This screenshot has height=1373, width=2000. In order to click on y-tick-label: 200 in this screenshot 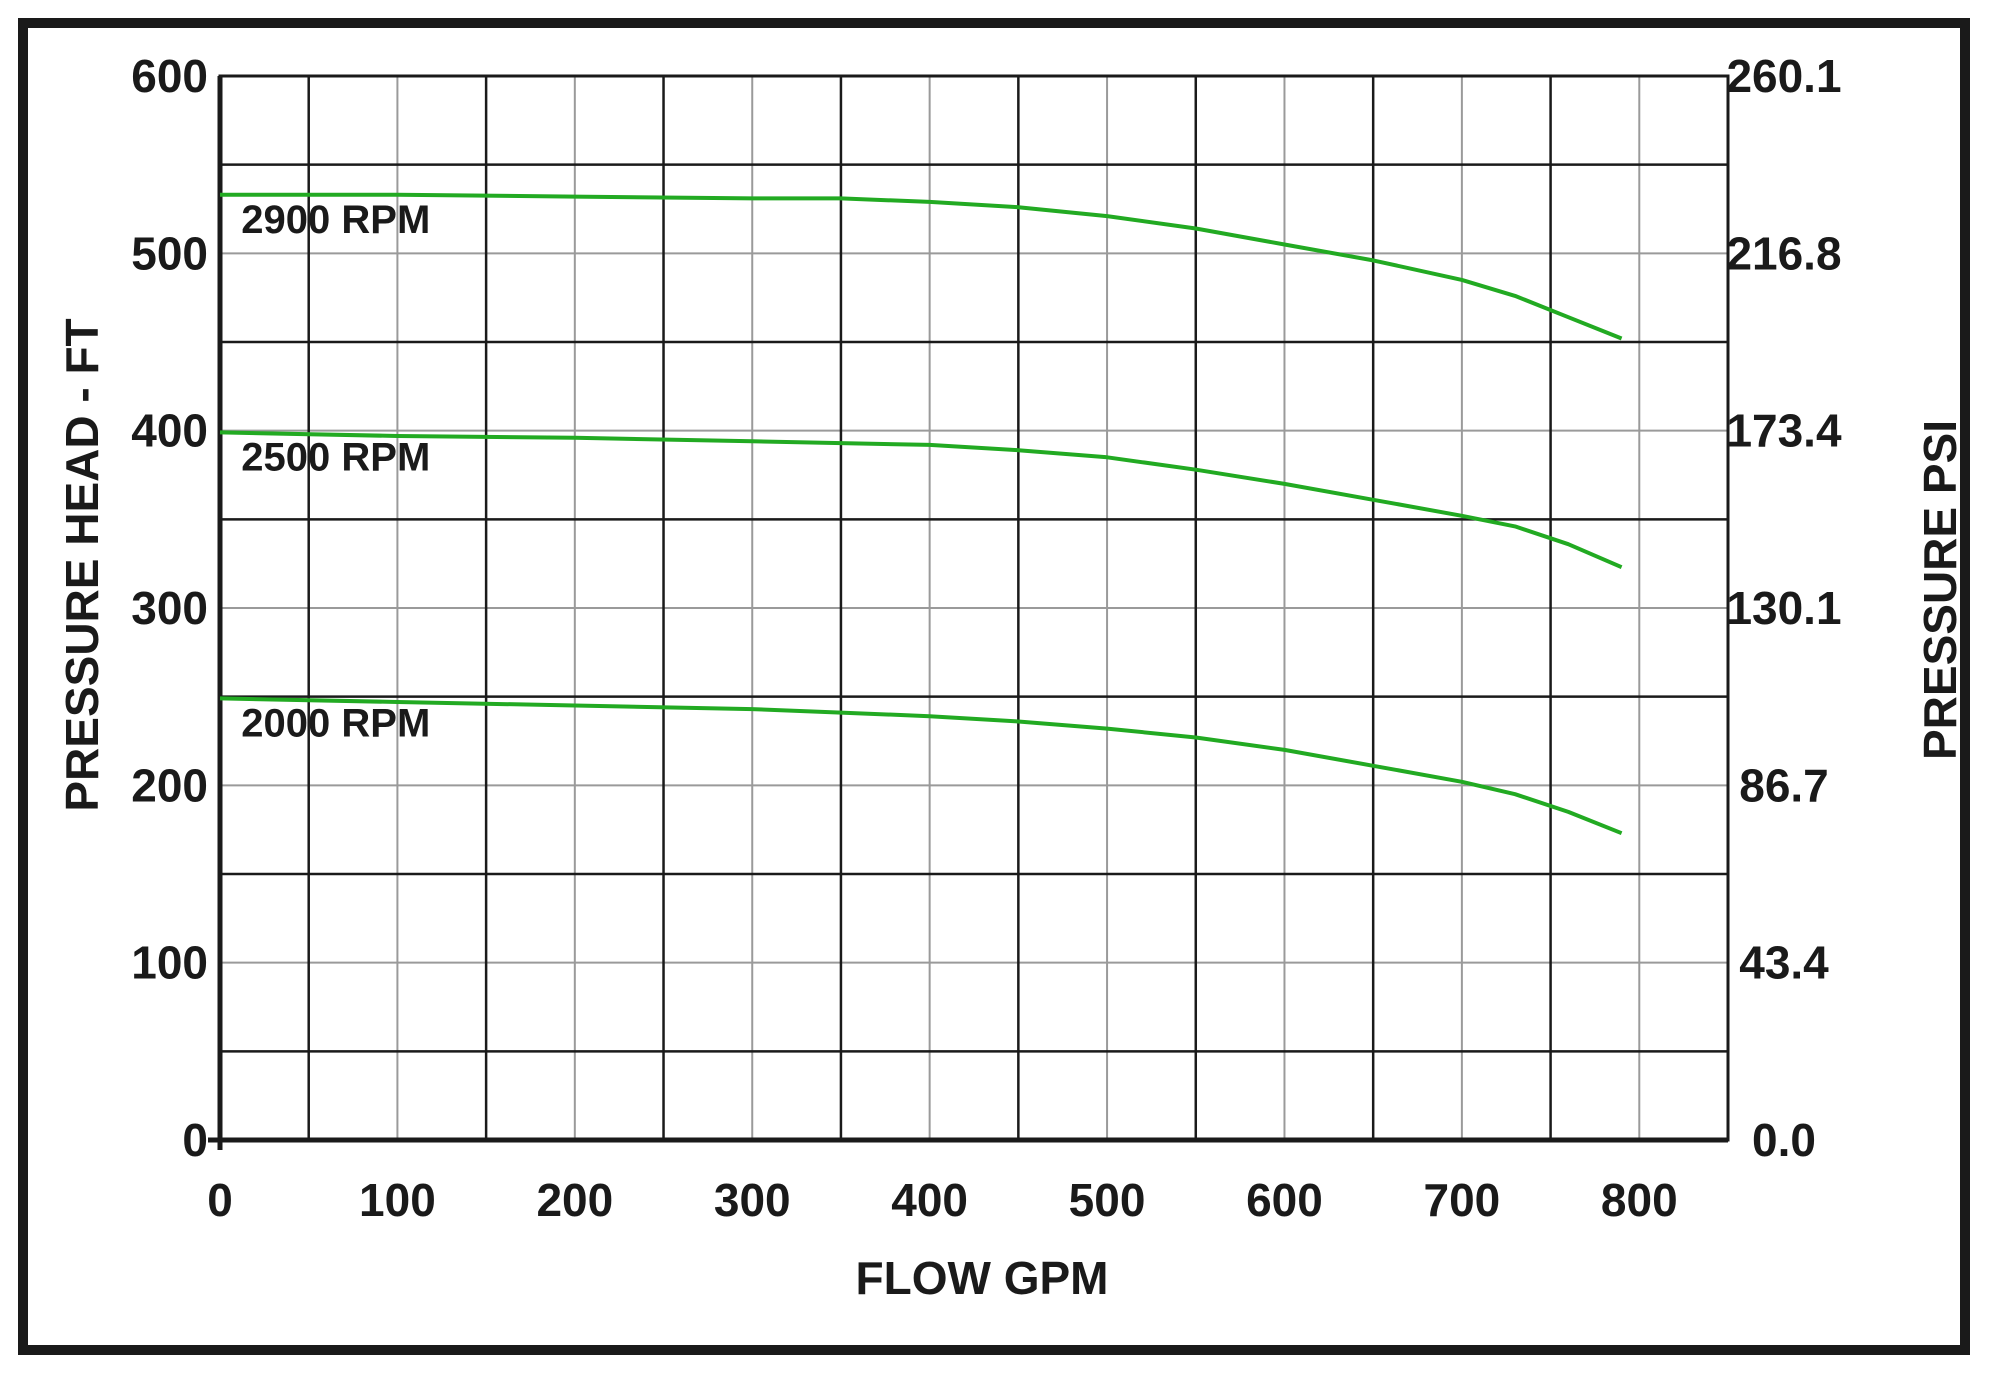, I will do `click(169, 785)`.